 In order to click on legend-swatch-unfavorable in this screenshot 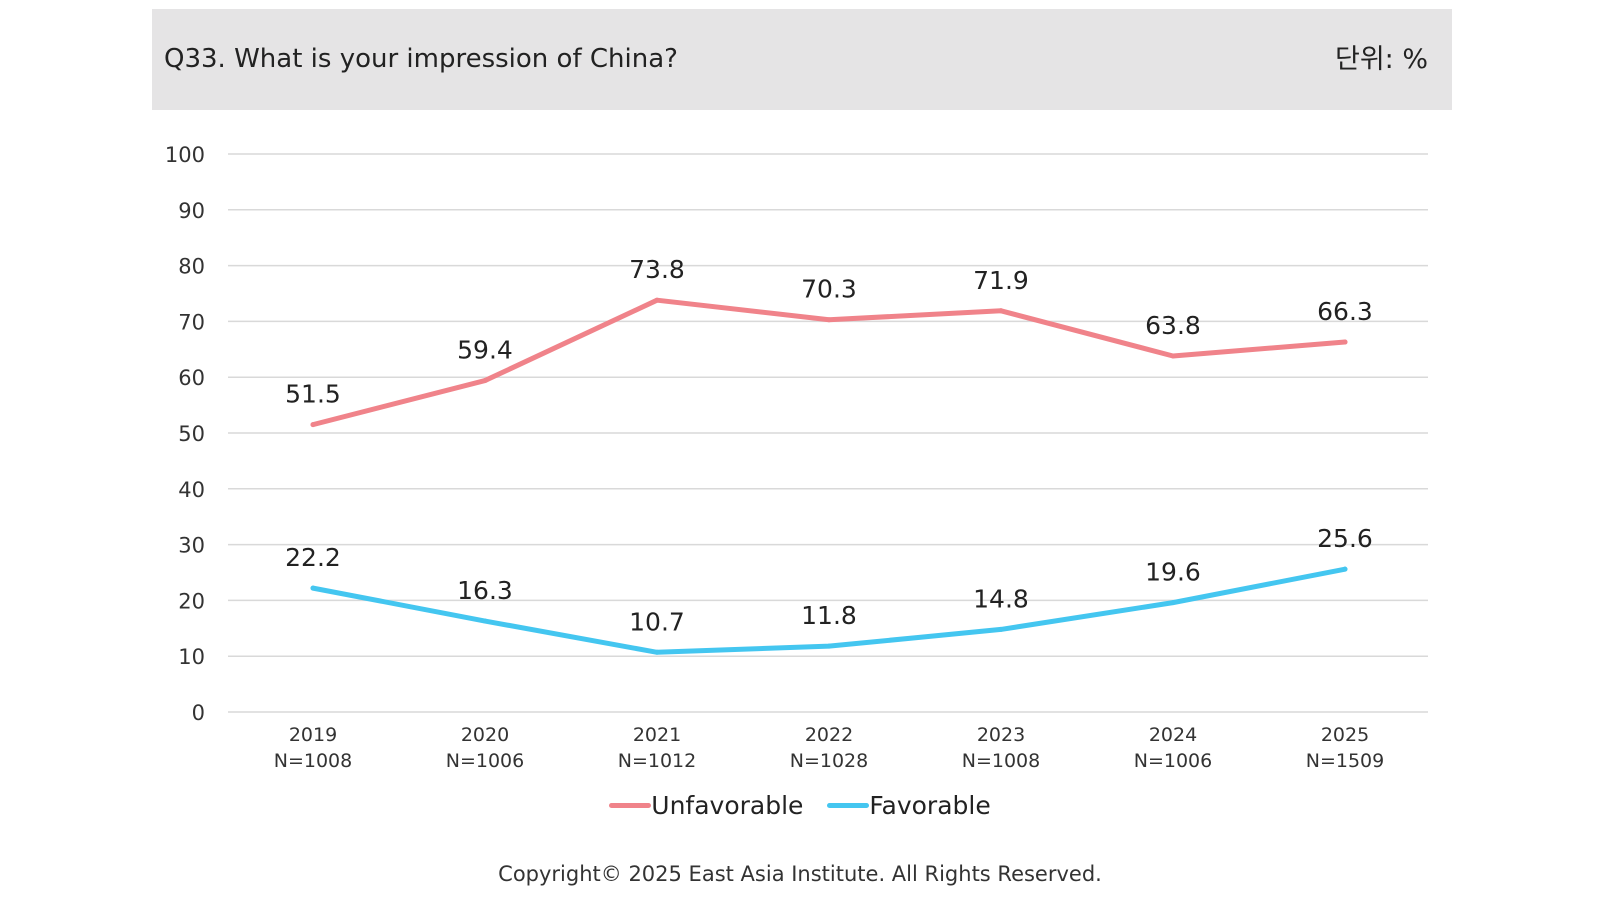, I will do `click(630, 805)`.